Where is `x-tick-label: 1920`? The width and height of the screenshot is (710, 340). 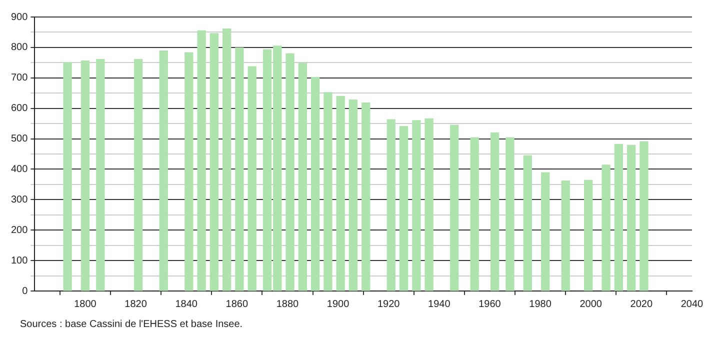
x-tick-label: 1920 is located at coordinates (389, 304).